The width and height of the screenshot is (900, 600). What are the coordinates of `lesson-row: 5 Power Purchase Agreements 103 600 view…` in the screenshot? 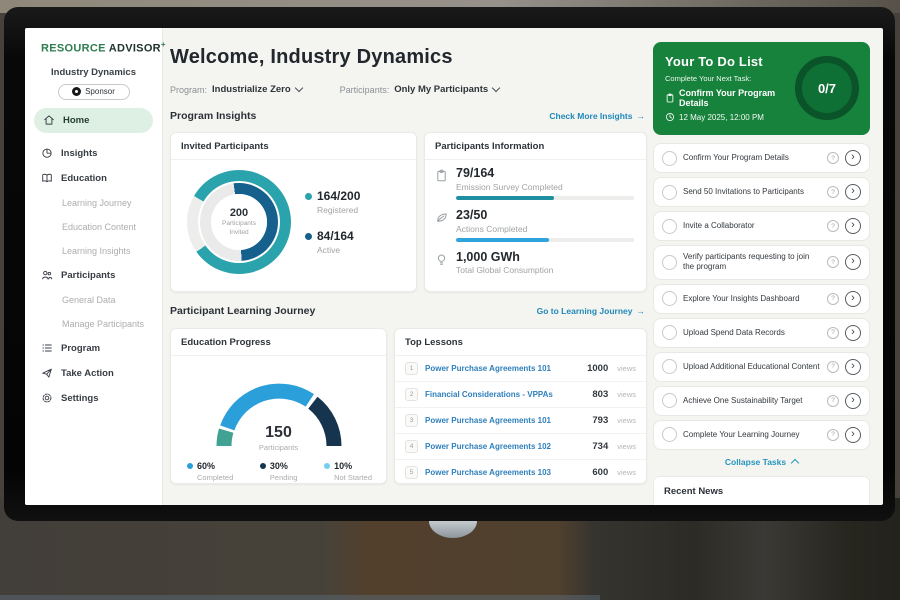 It's located at (520, 472).